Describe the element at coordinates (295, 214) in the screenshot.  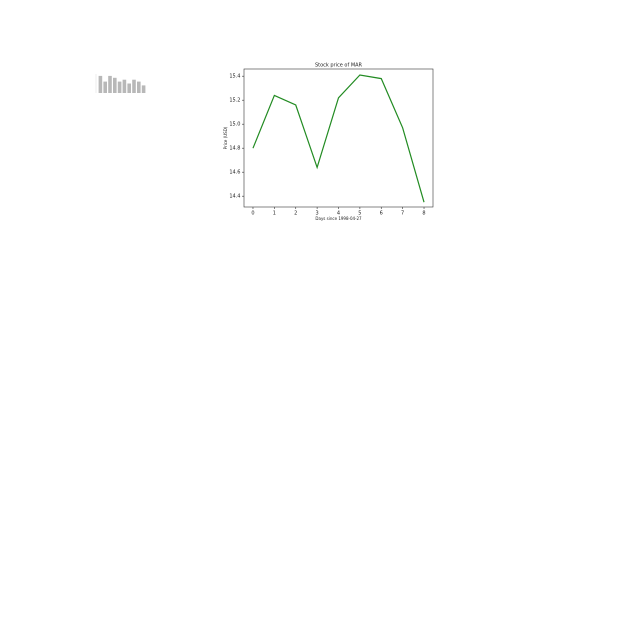
I see `x-tick-label: 2` at that location.